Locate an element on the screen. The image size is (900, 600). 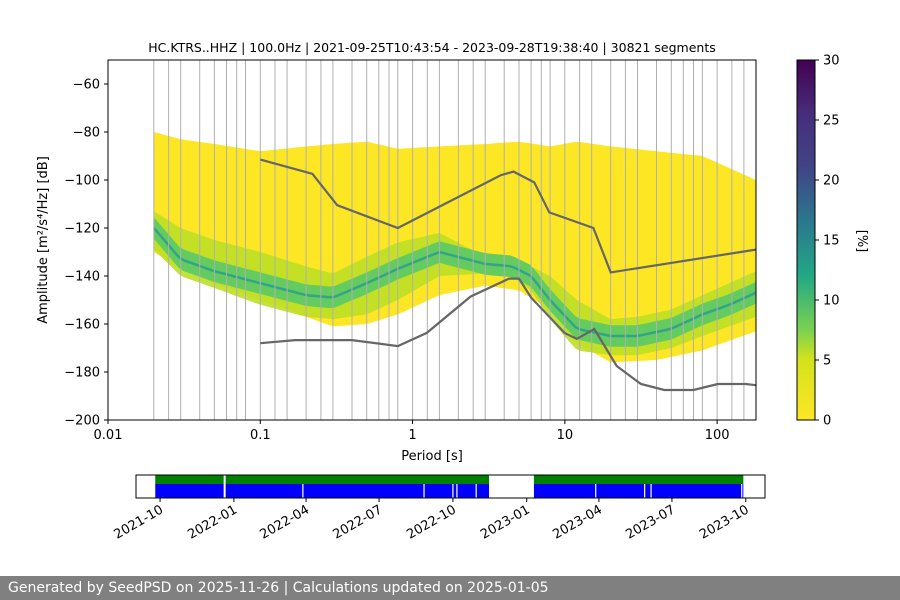
mode-band-inner is located at coordinates (454, 282).